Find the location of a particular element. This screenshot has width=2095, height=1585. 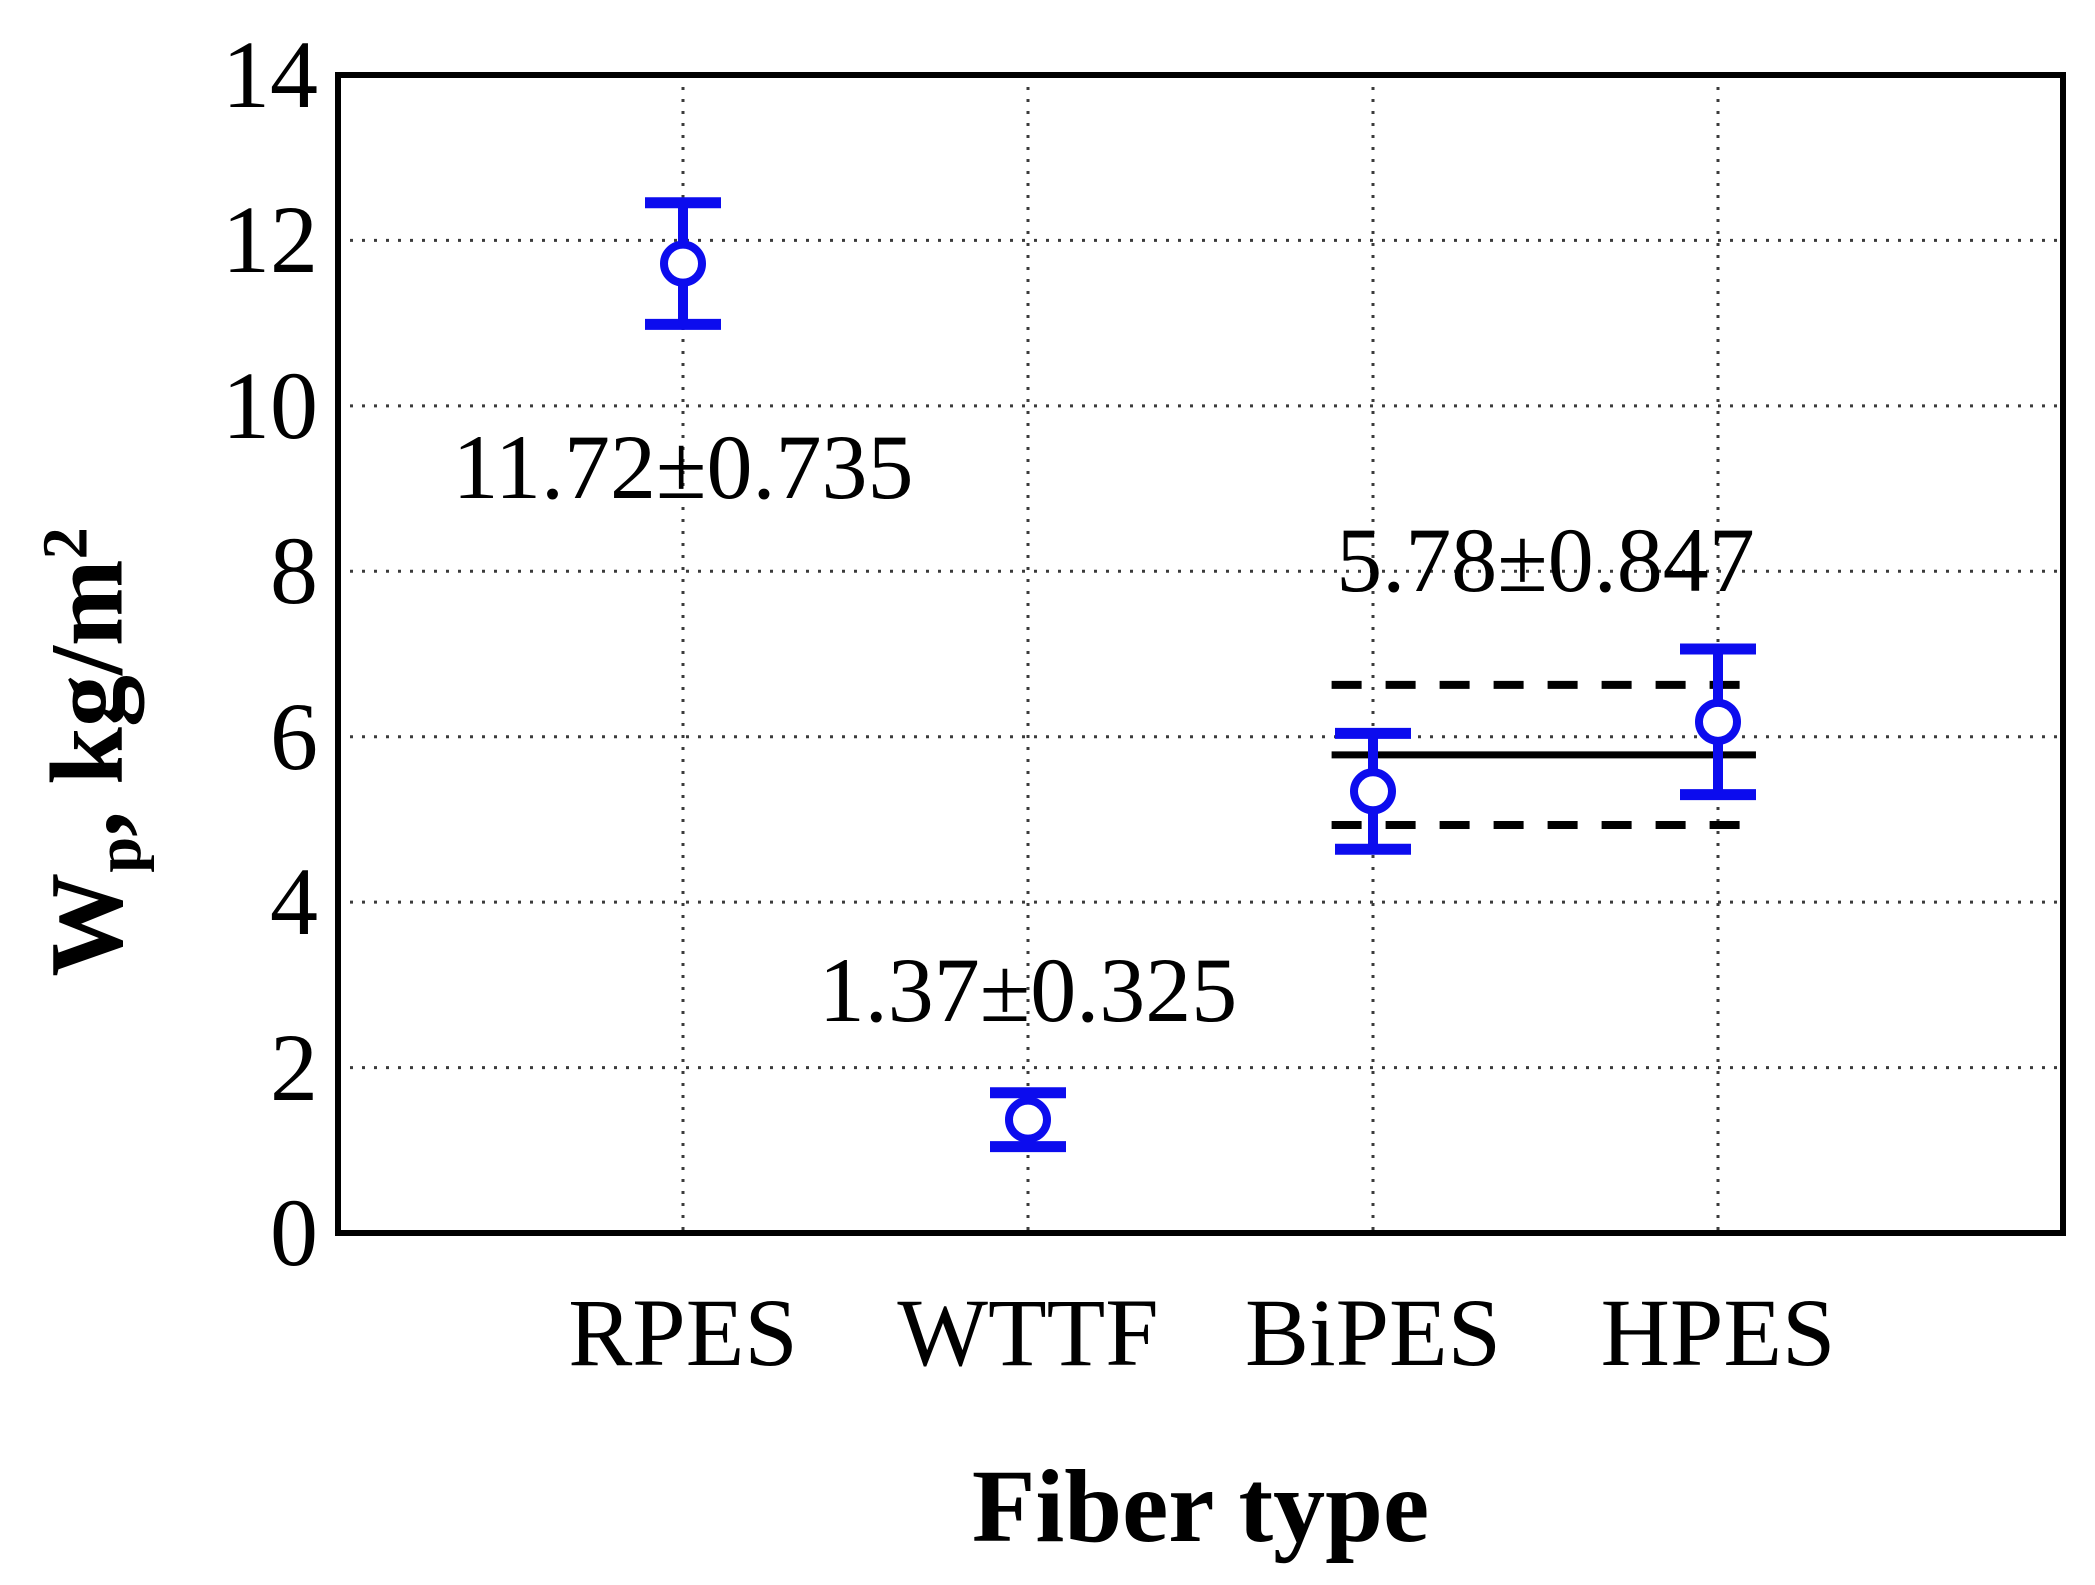

x-tick-label: WTTF is located at coordinates (1028, 1332).